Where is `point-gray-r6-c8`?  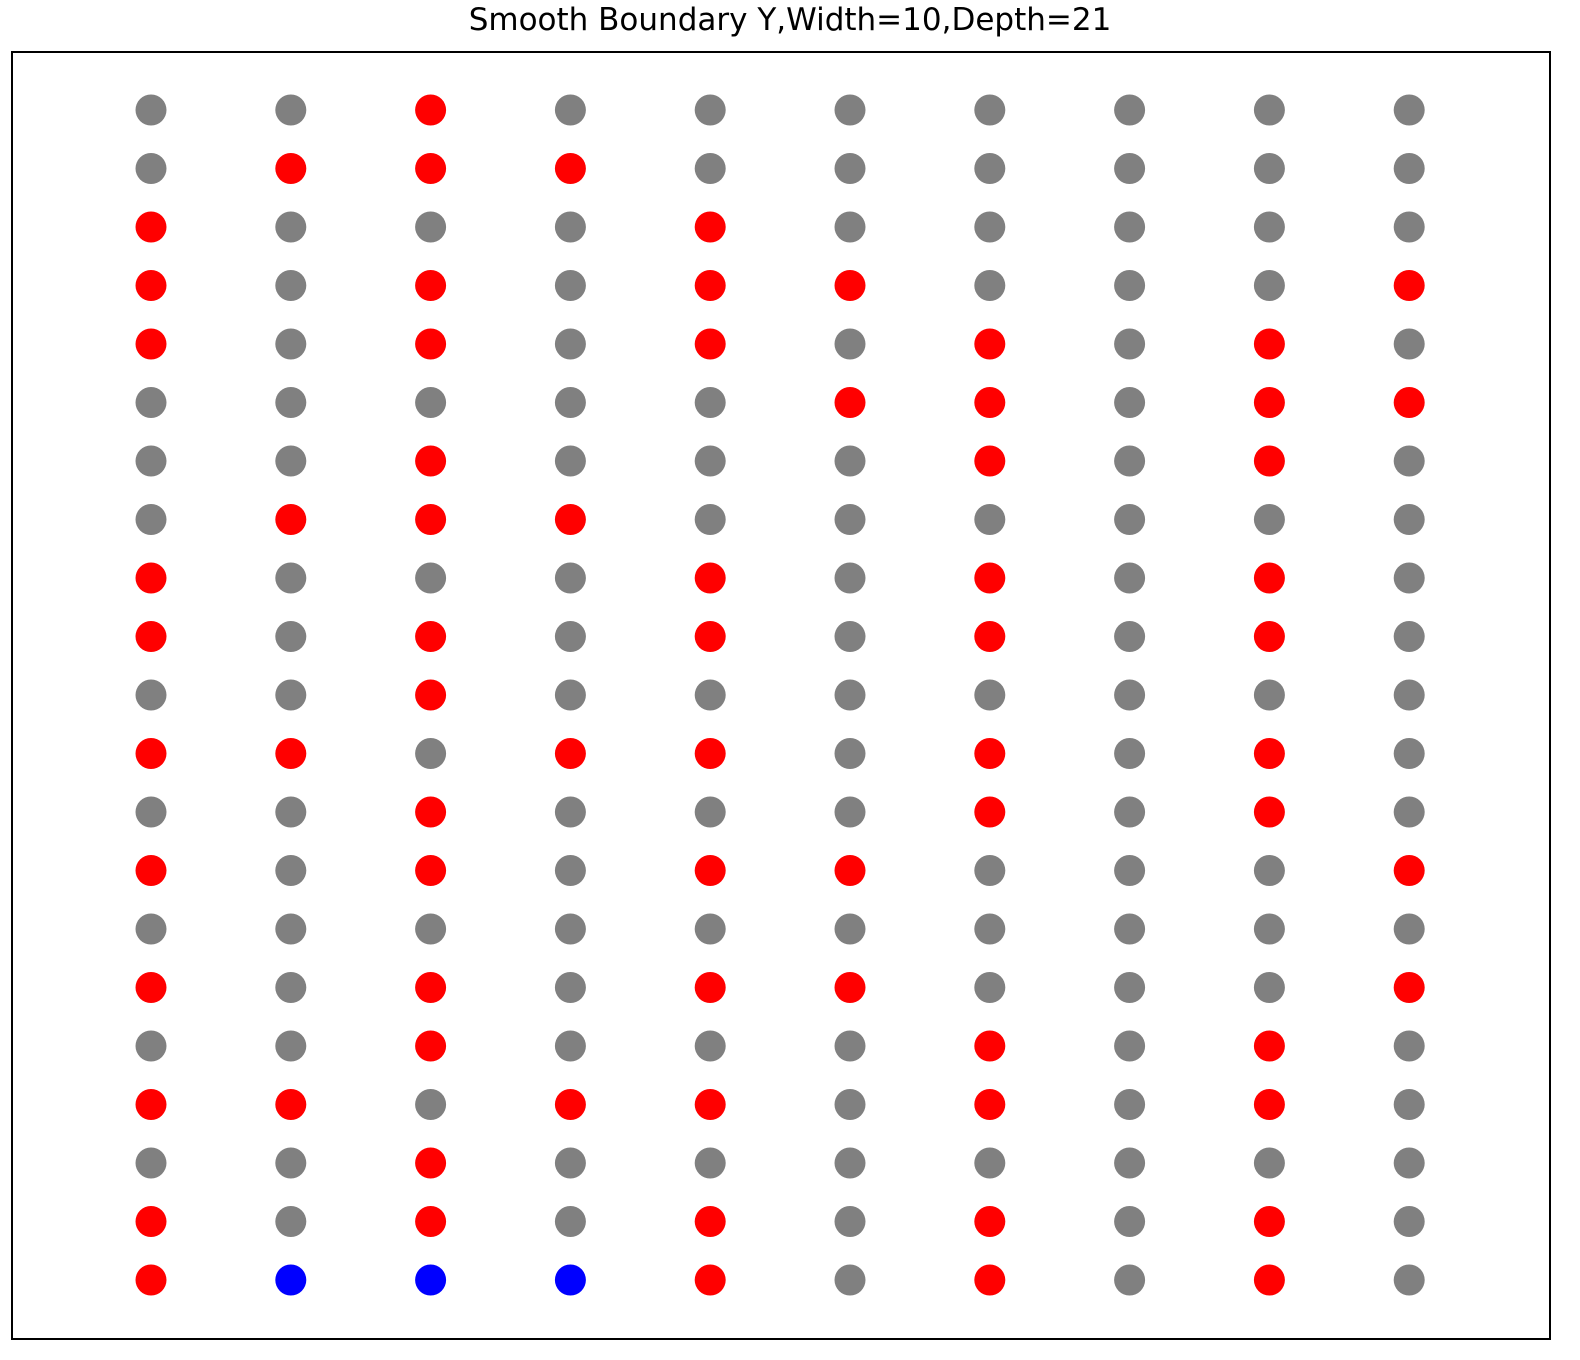
point-gray-r6-c8 is located at coordinates (1130, 402).